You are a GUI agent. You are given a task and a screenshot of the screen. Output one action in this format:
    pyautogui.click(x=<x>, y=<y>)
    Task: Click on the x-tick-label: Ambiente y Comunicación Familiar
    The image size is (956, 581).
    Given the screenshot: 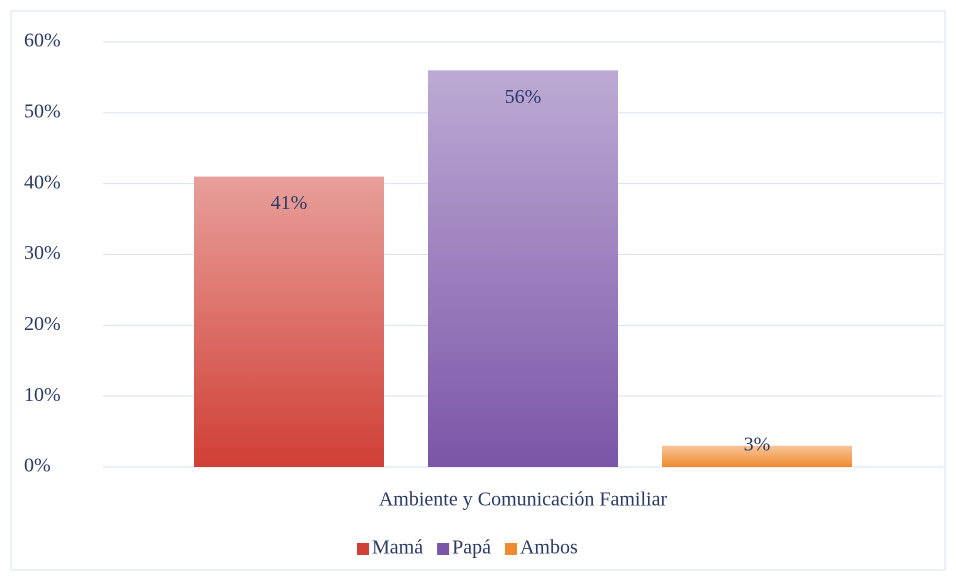 What is the action you would take?
    pyautogui.click(x=523, y=500)
    